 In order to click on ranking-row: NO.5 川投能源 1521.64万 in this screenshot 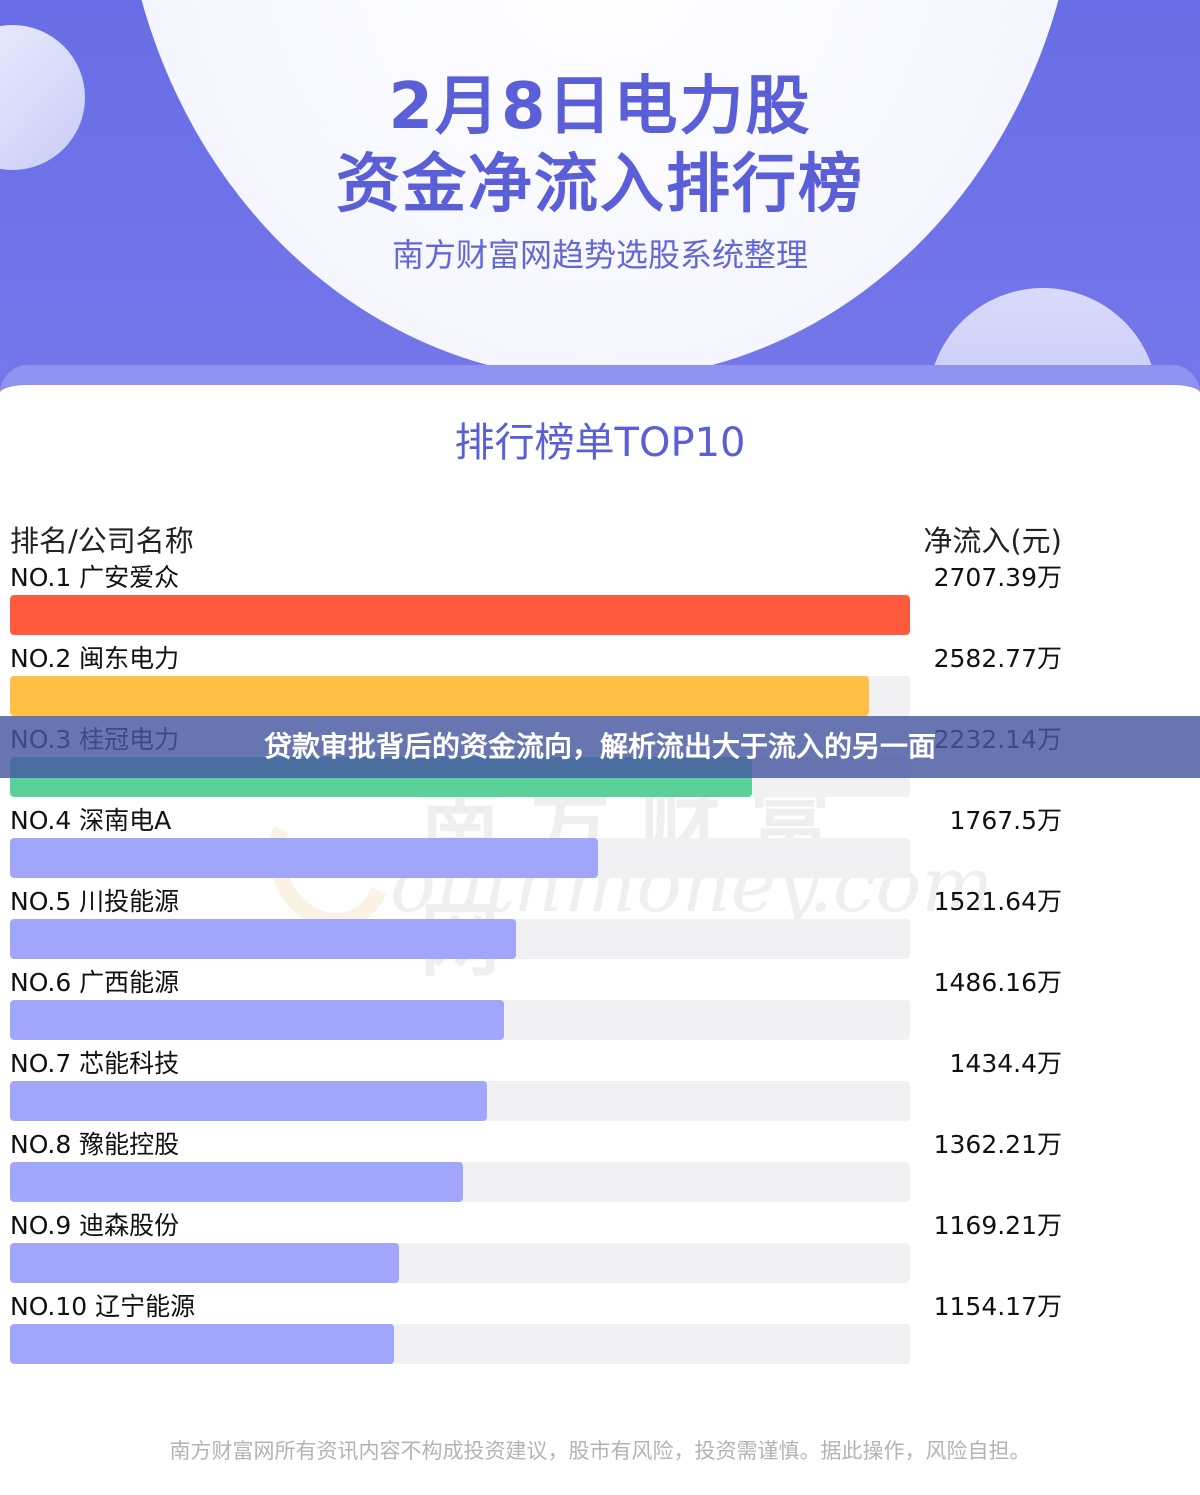, I will do `click(600, 922)`.